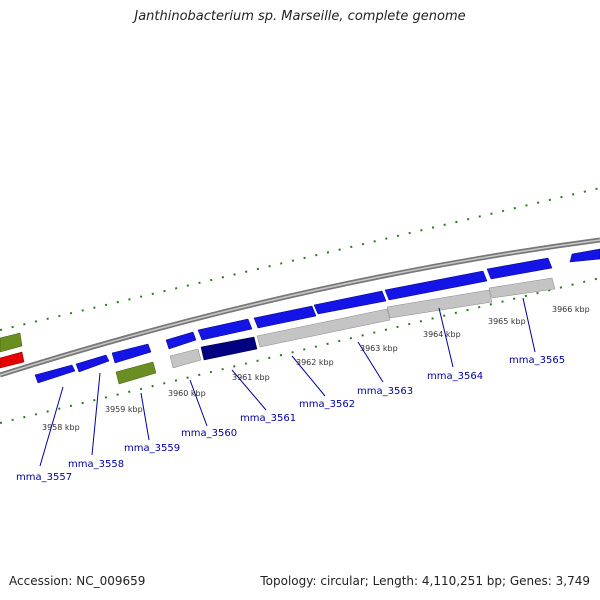 The width and height of the screenshot is (600, 600). What do you see at coordinates (379, 348) in the screenshot?
I see `kbp-label: 3963 kbp` at bounding box center [379, 348].